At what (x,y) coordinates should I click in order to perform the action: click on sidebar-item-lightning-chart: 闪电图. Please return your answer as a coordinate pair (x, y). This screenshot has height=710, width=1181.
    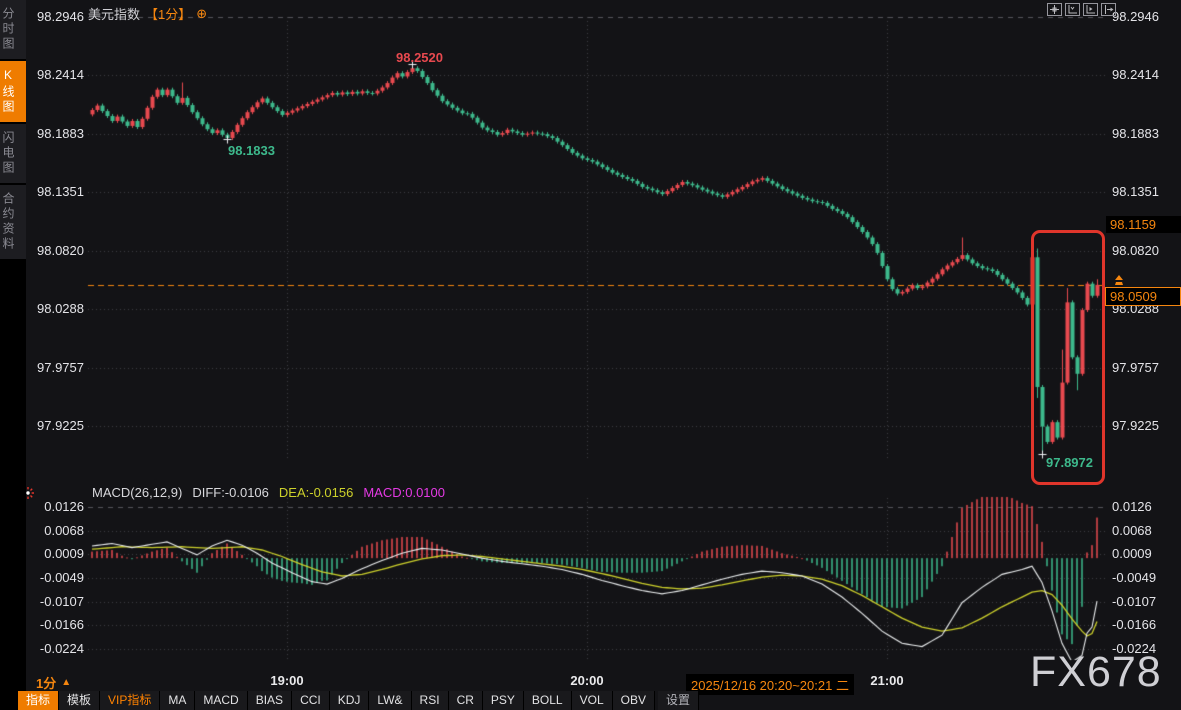
    Looking at the image, I should click on (13, 153).